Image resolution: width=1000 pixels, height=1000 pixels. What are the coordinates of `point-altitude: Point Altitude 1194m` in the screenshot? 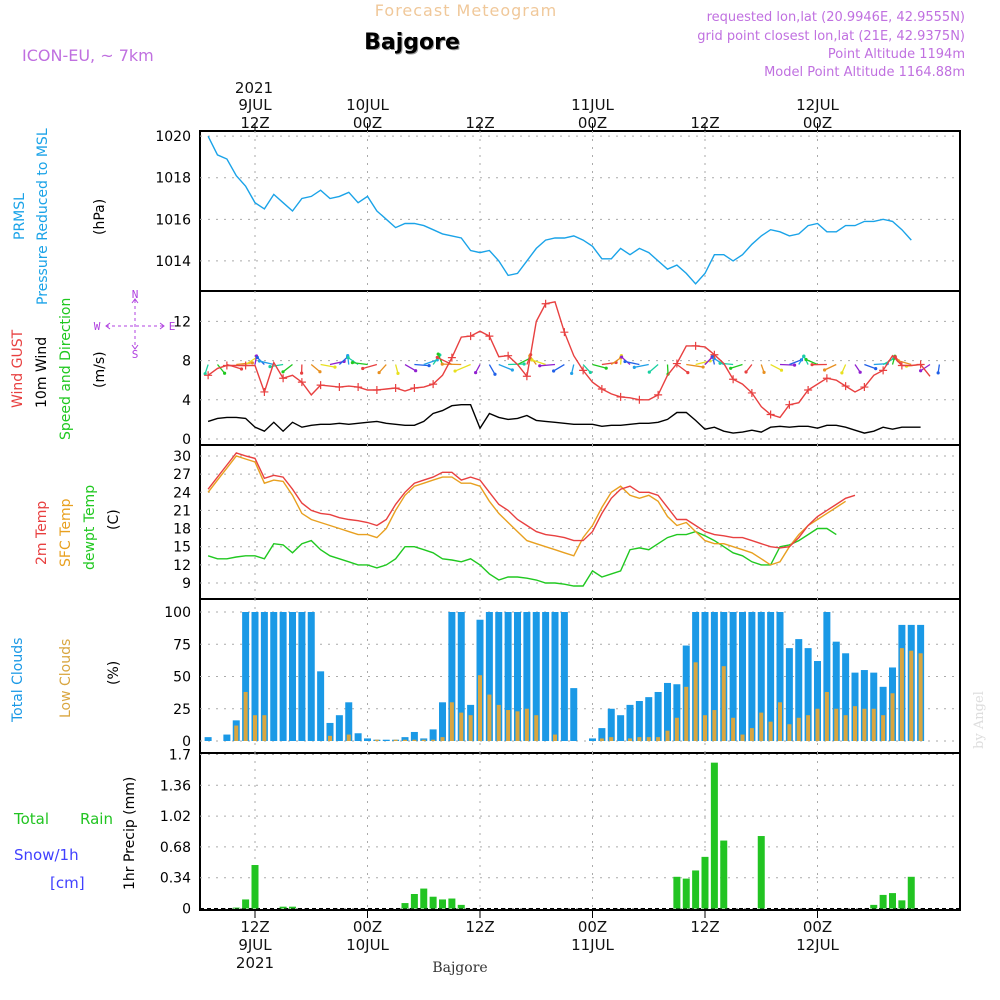 It's located at (896, 54).